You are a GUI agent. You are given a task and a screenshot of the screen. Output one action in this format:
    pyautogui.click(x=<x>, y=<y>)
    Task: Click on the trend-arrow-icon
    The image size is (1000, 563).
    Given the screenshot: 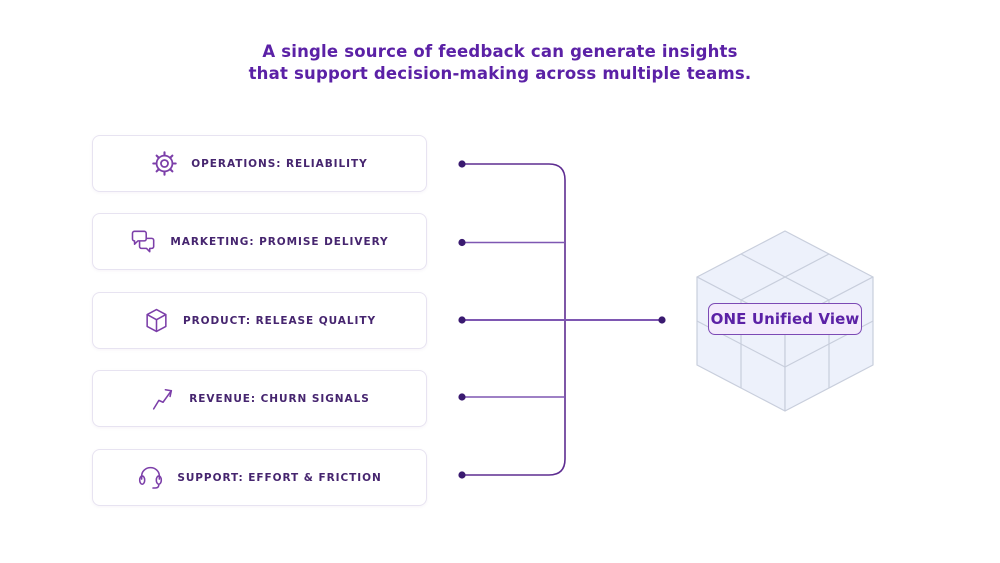 What is the action you would take?
    pyautogui.click(x=162, y=398)
    